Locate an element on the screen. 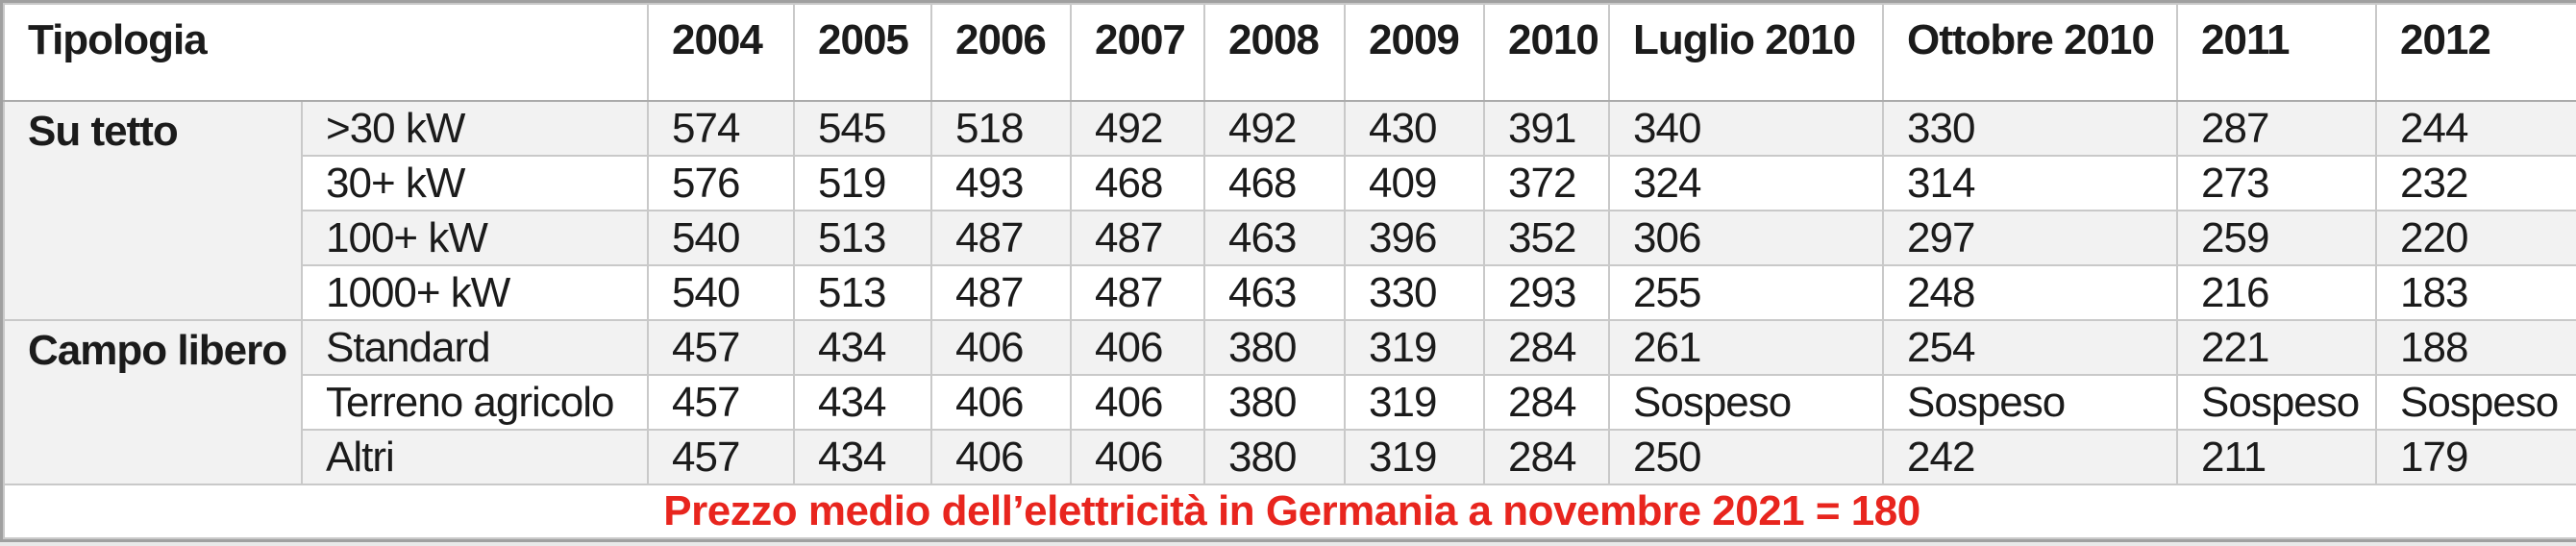 The image size is (2576, 546). value-cell: 221 is located at coordinates (2277, 348).